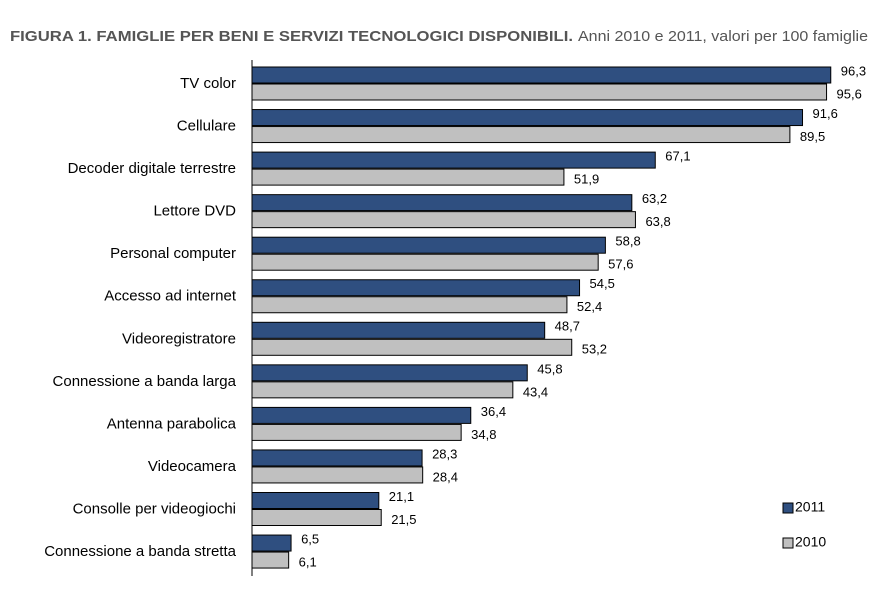 The image size is (881, 596). What do you see at coordinates (657, 221) in the screenshot?
I see `value-label: 63,8` at bounding box center [657, 221].